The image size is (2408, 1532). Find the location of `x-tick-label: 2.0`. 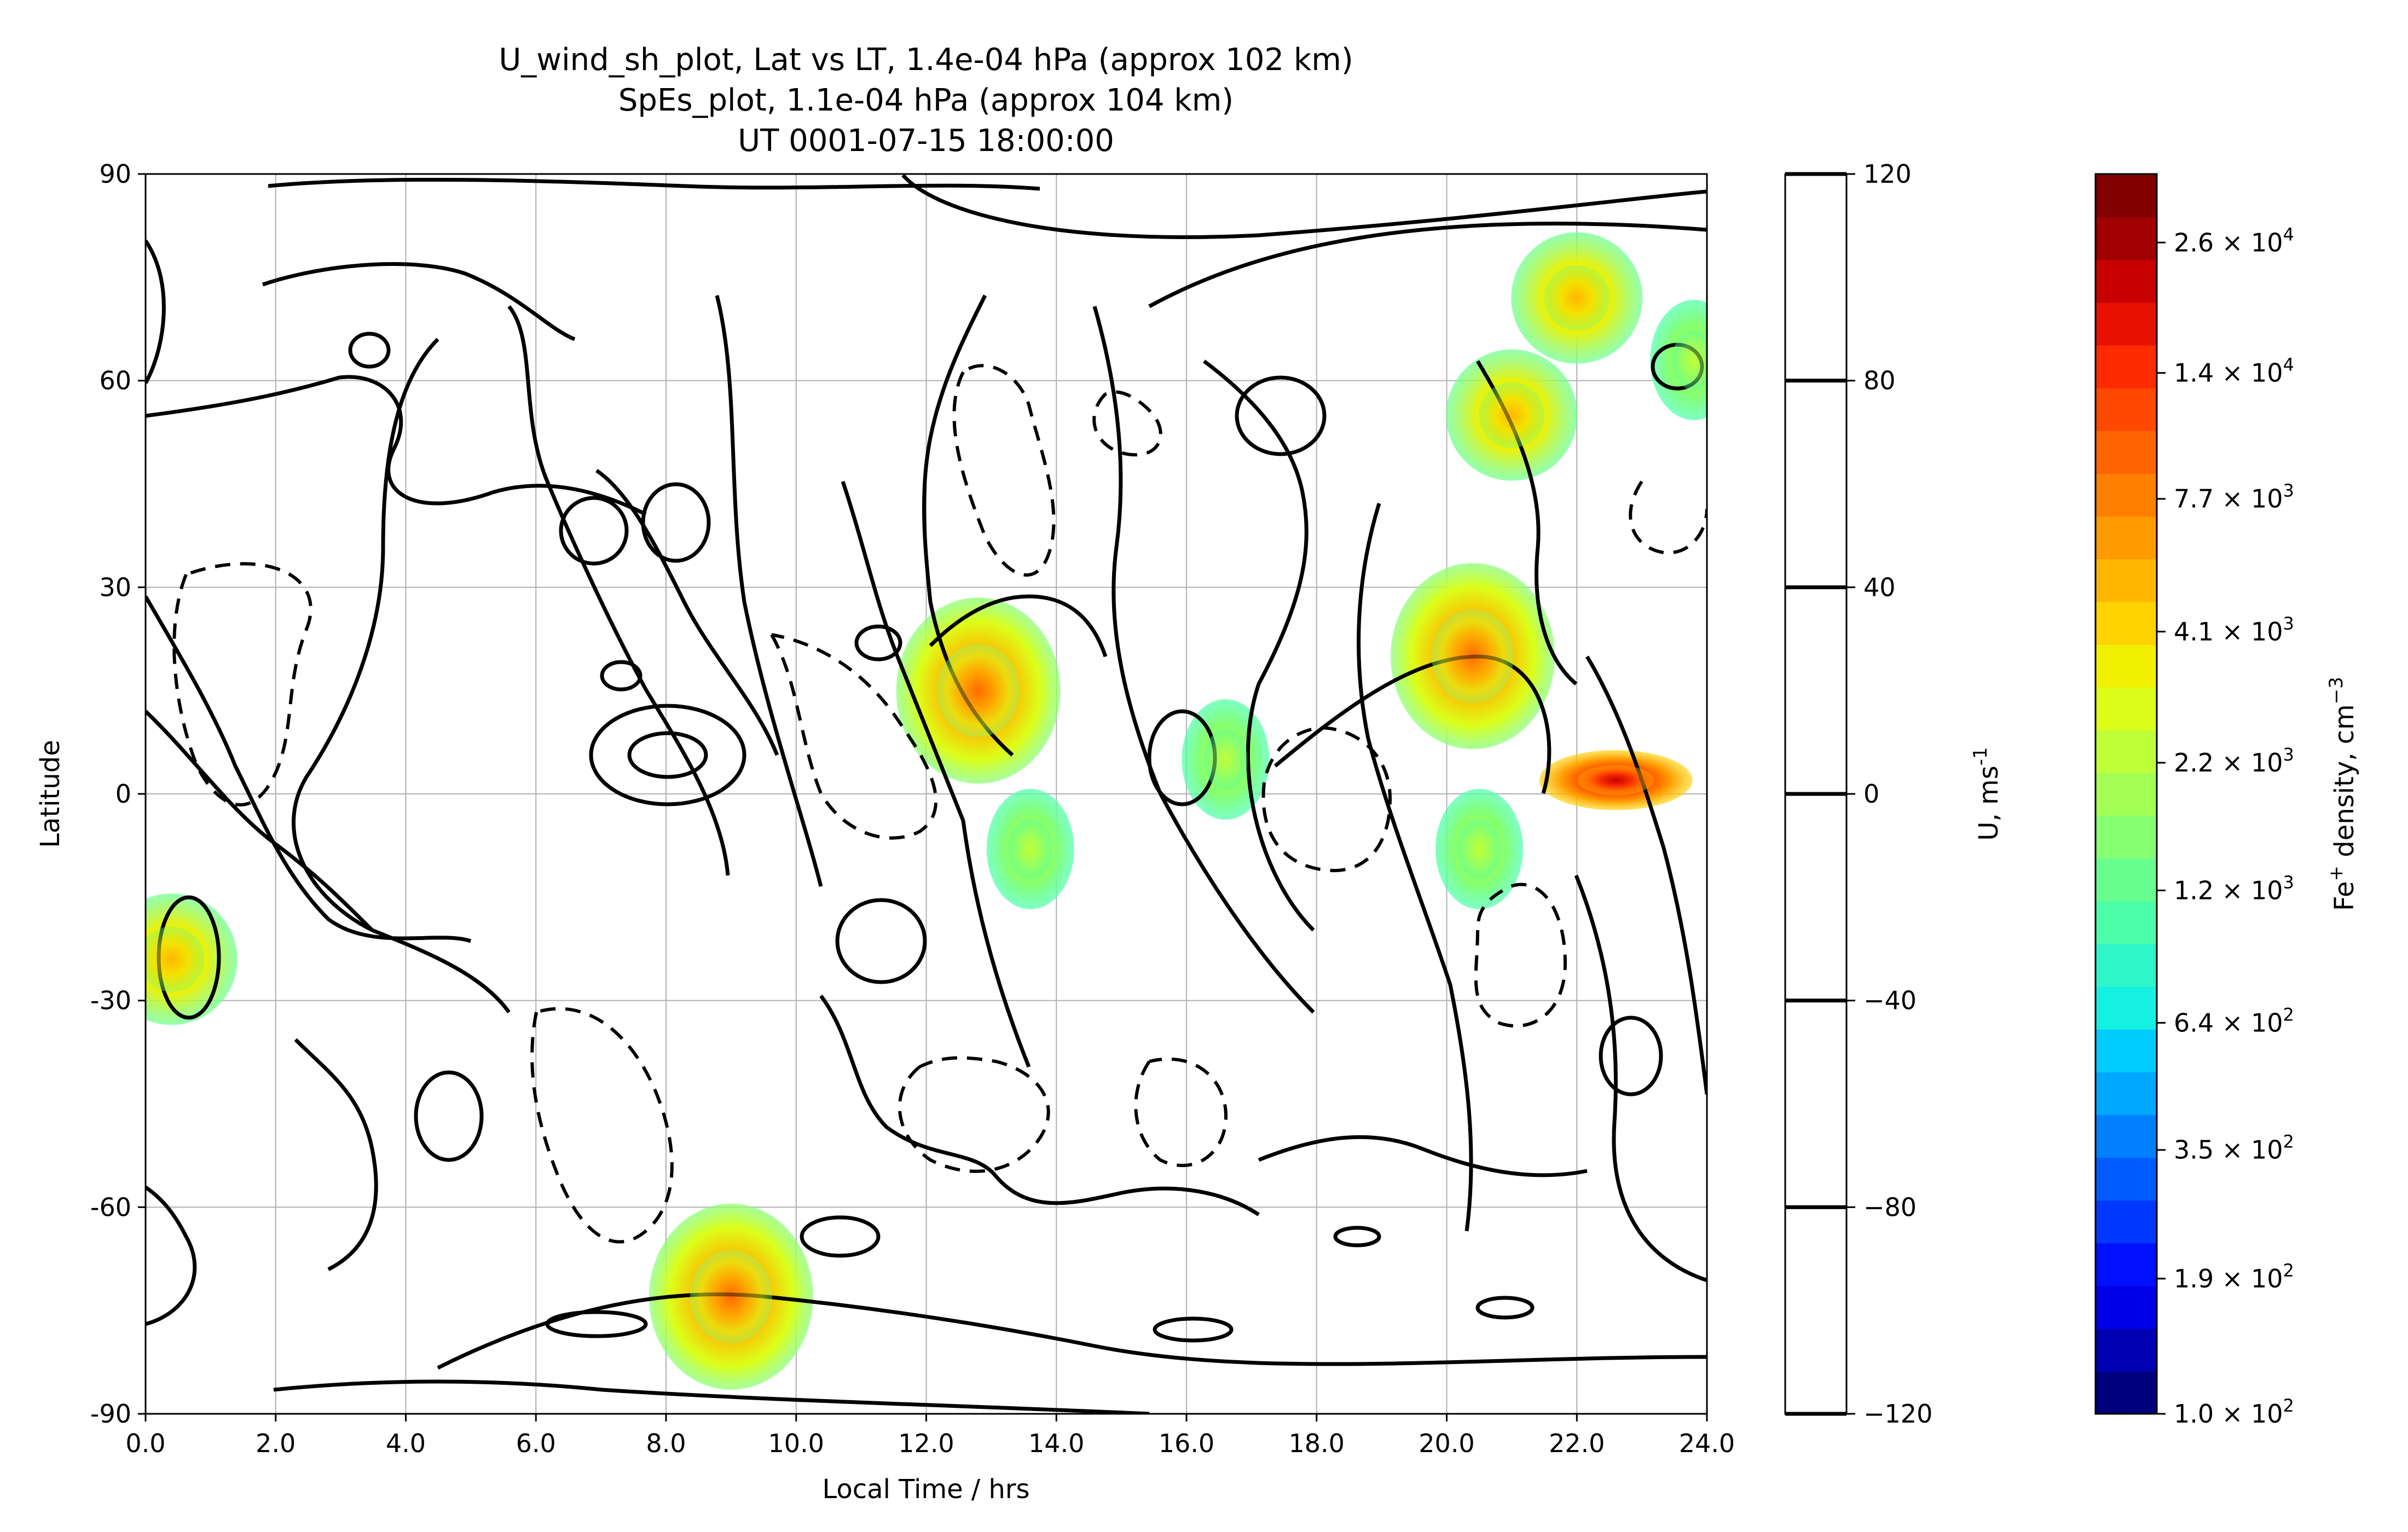

x-tick-label: 2.0 is located at coordinates (276, 1443).